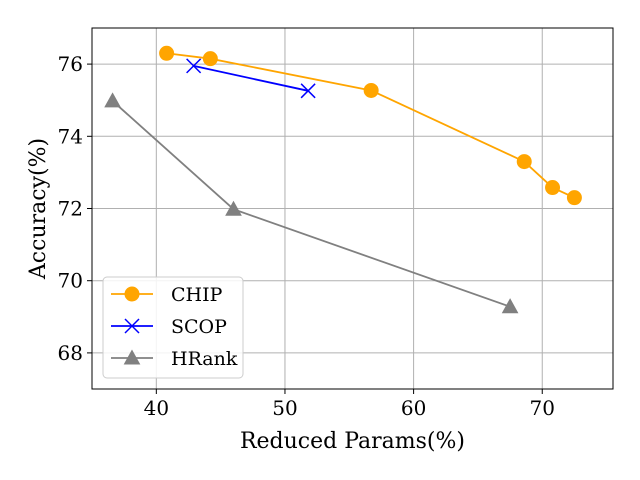 The height and width of the screenshot is (480, 640). Describe the element at coordinates (167, 295) in the screenshot. I see `legend-item-chip: CHIP` at that location.